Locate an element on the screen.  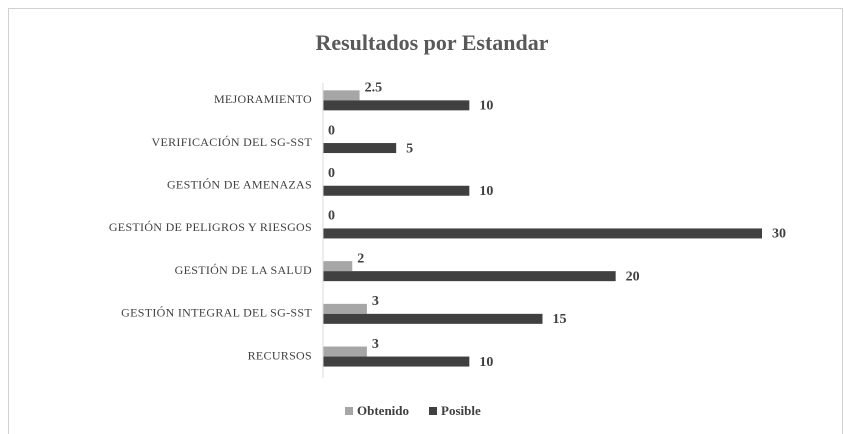
data-label: 30 is located at coordinates (779, 234).